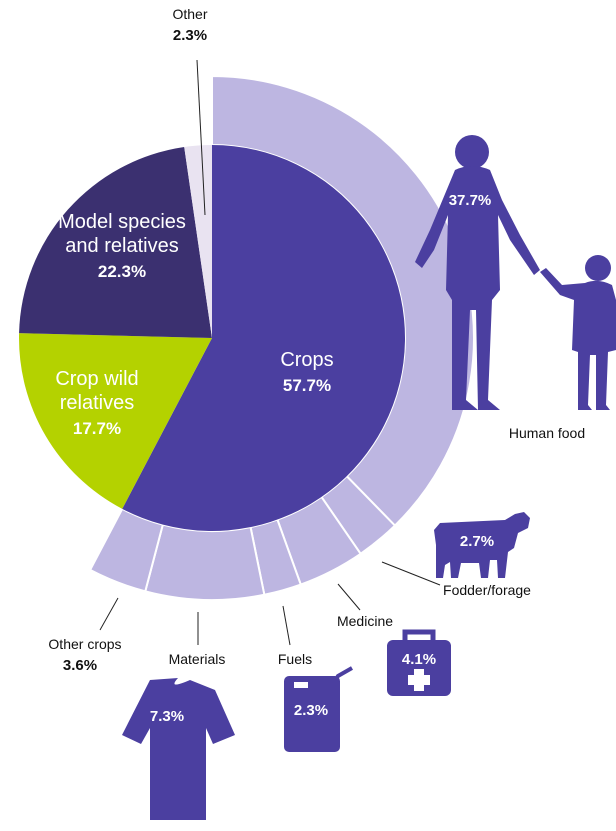 The image size is (616, 831). What do you see at coordinates (515, 272) in the screenshot?
I see `human-food-icon` at bounding box center [515, 272].